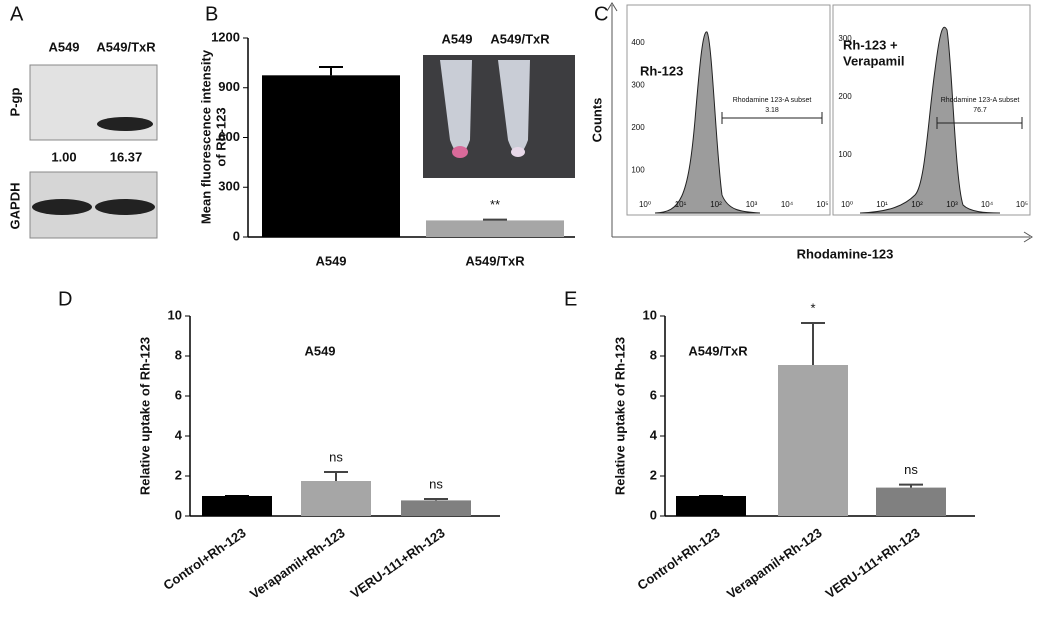  Describe the element at coordinates (456, 38) in the screenshot. I see `inset-label: A549` at that location.